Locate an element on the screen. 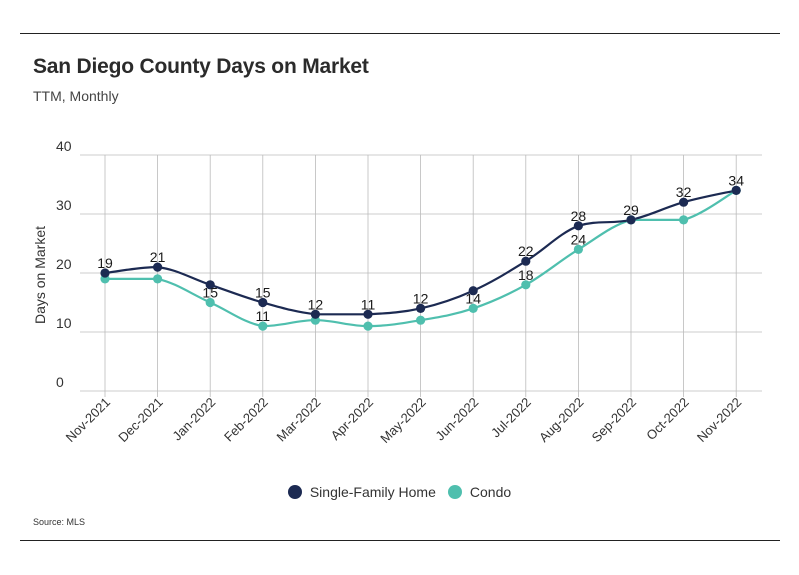  legend-item-single-family: Single-Family Home is located at coordinates (361, 492).